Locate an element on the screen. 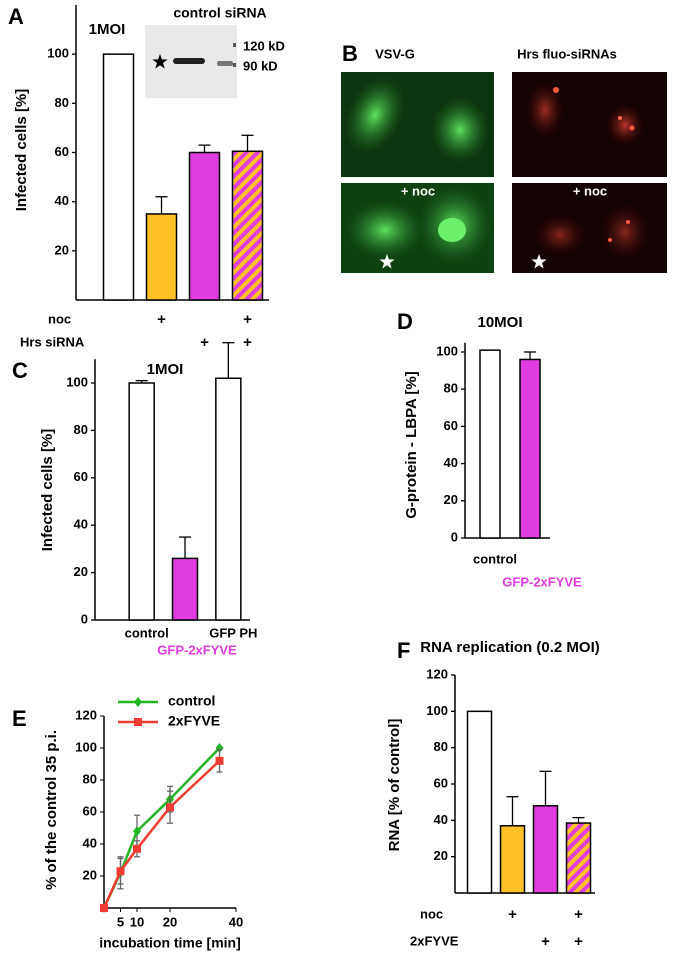 This screenshot has height=959, width=679. x-tick-label: 10 is located at coordinates (137, 921).